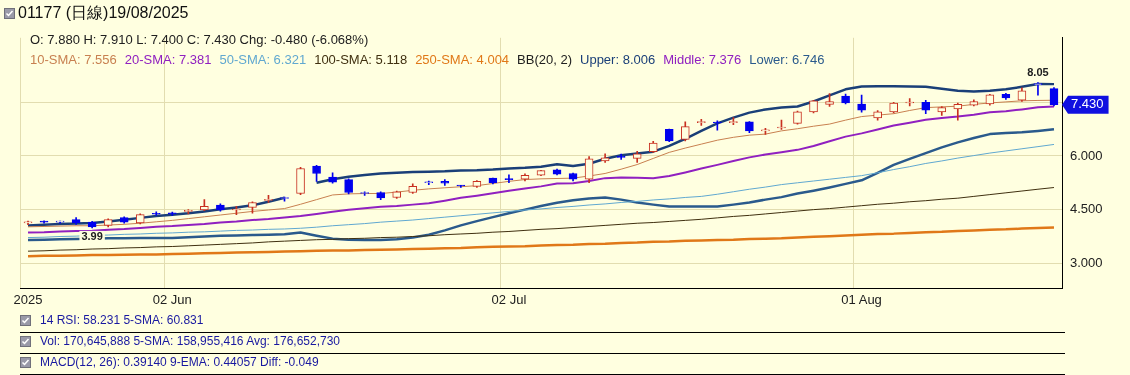 The height and width of the screenshot is (375, 1130). Describe the element at coordinates (1087, 104) in the screenshot. I see `text: 7.430` at that location.